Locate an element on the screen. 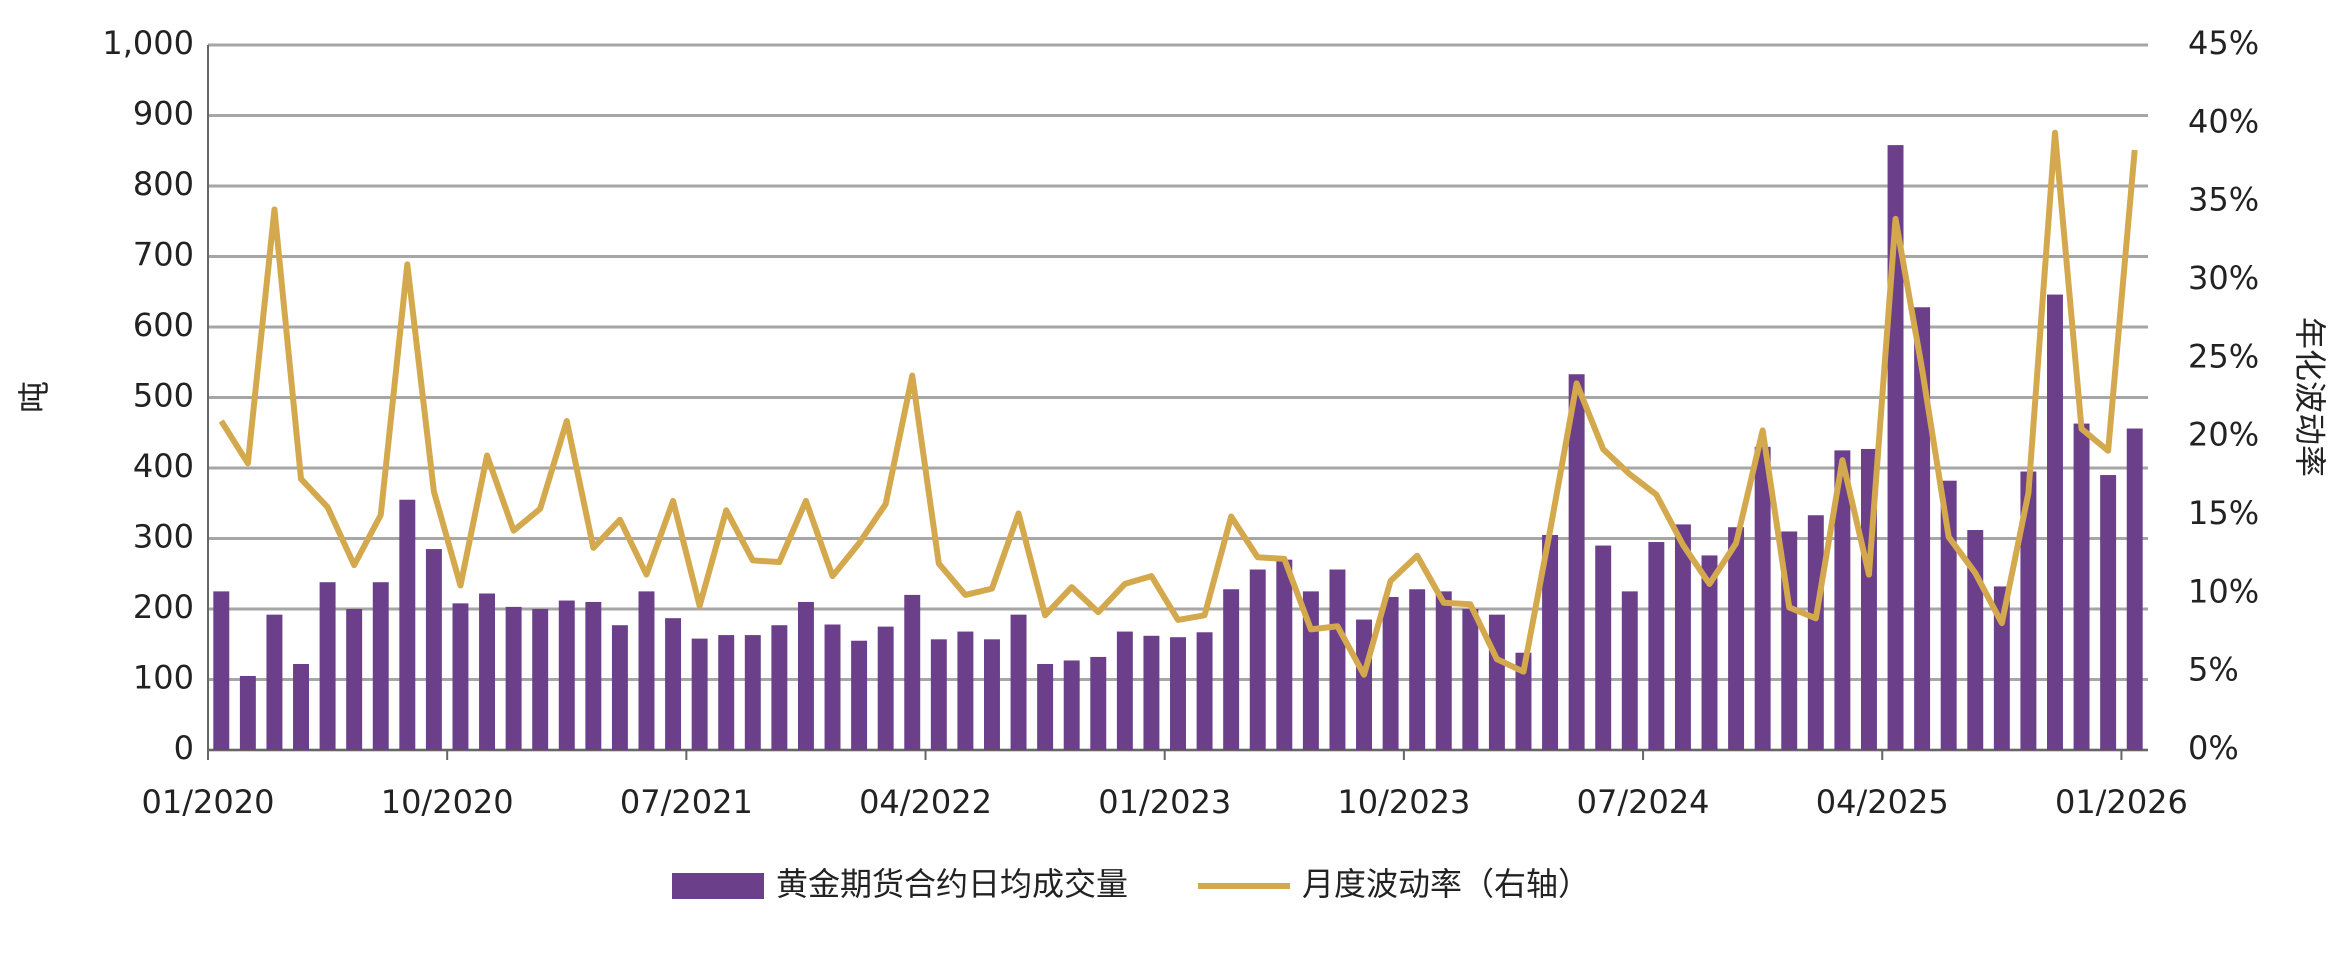 The height and width of the screenshot is (954, 2343). x-tick-label: 07/2024 is located at coordinates (1643, 802).